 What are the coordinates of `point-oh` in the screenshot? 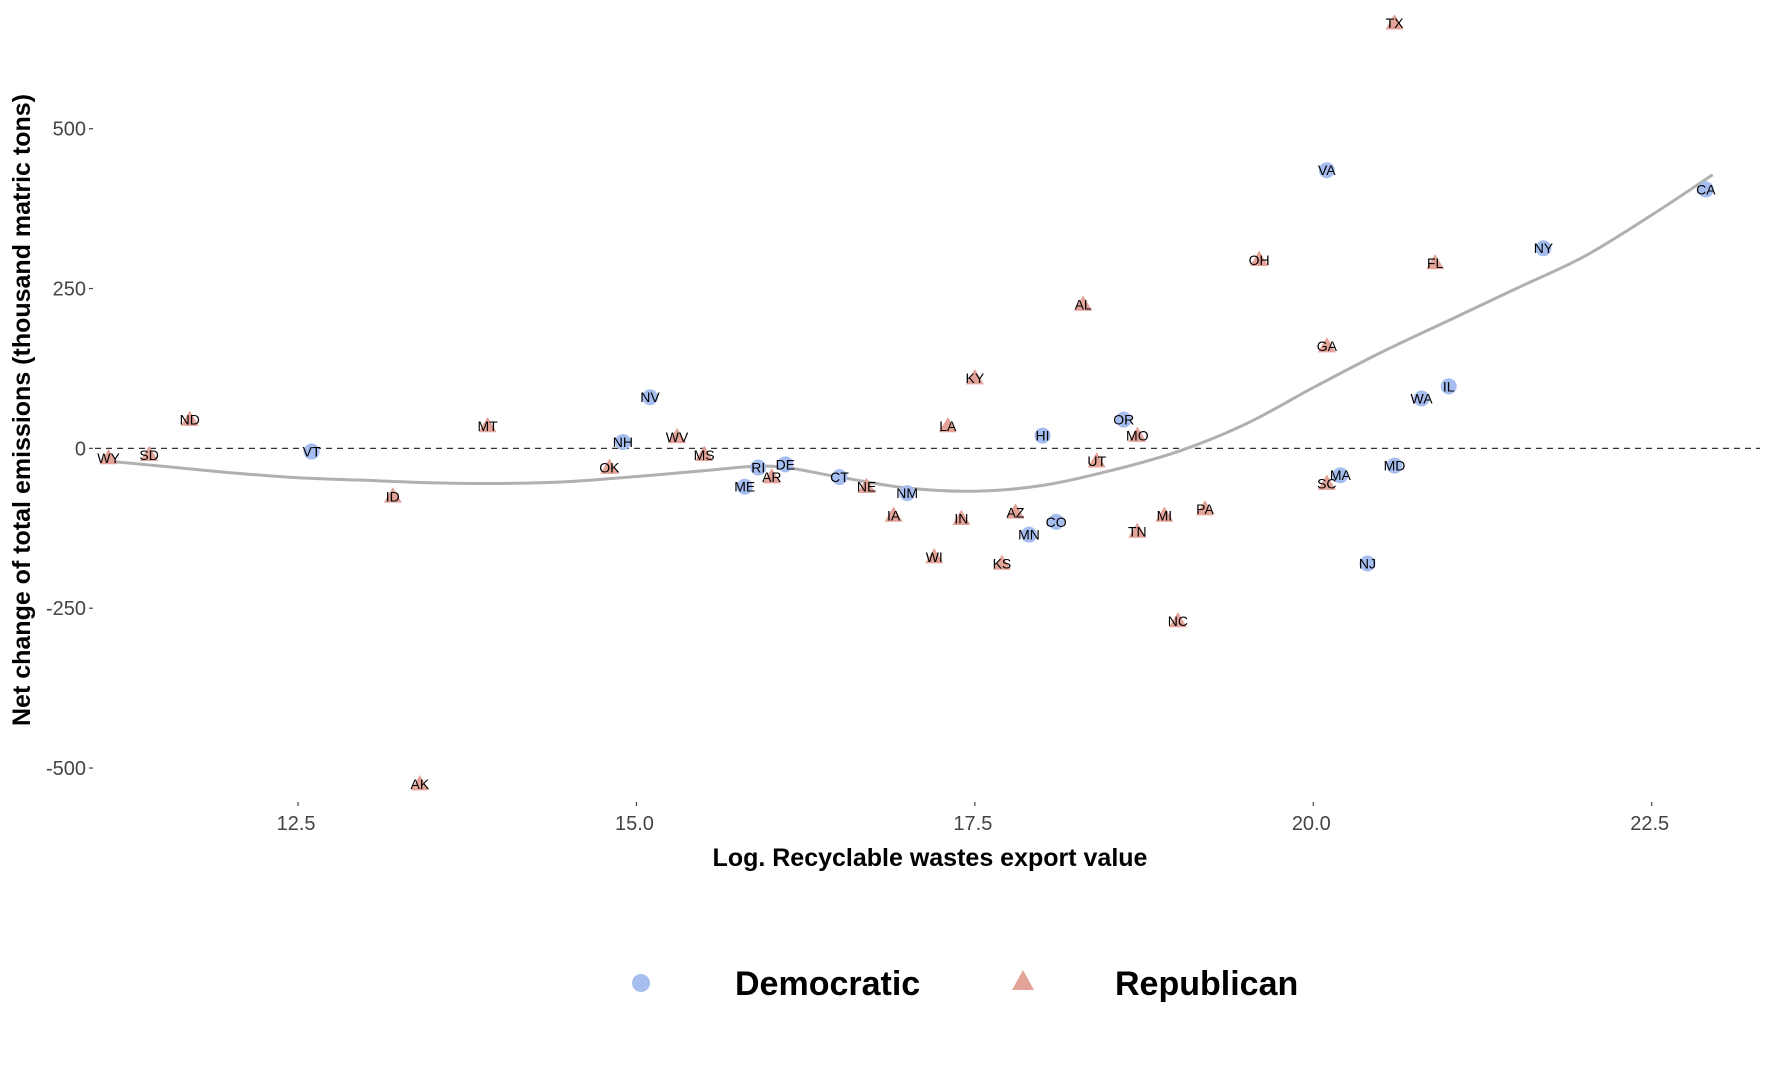 It's located at (1259, 258).